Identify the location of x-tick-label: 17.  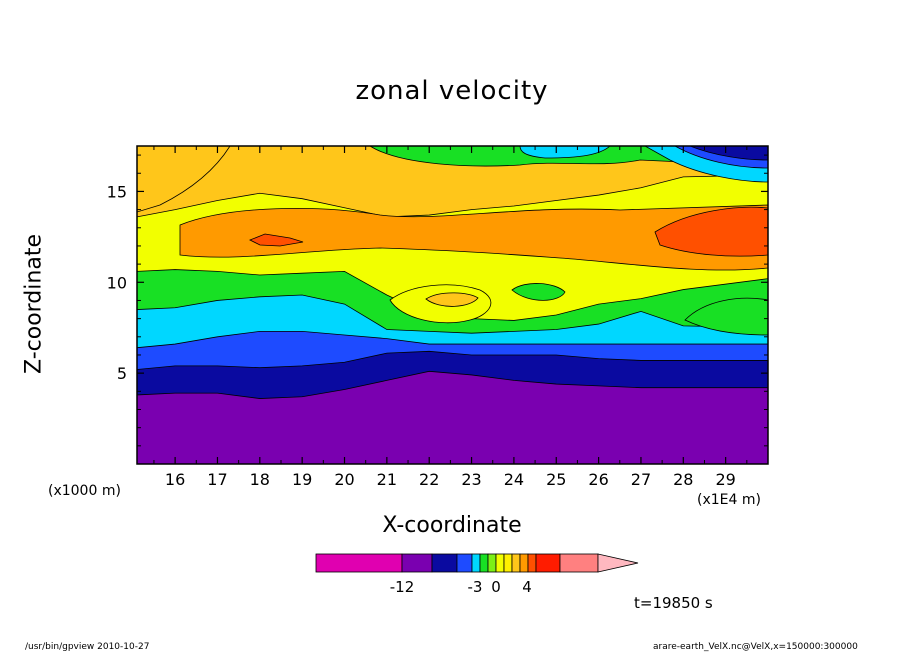
(217, 479).